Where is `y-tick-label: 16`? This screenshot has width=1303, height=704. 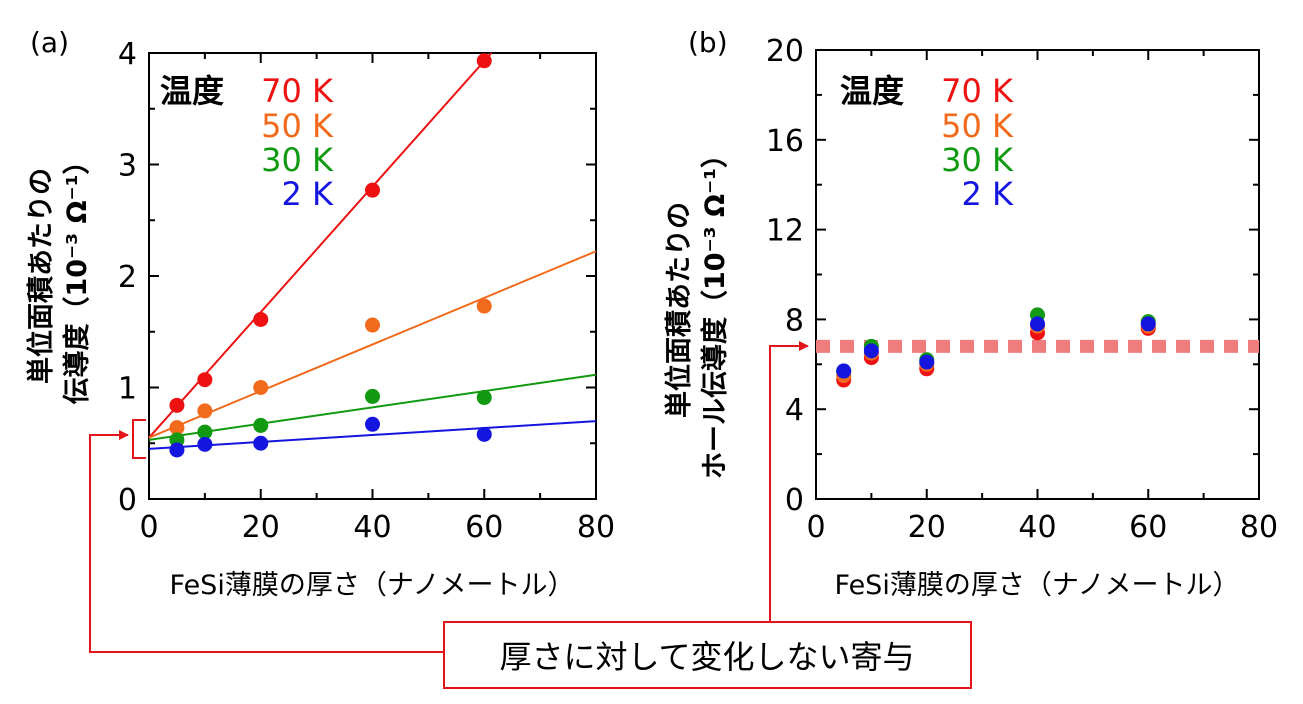
y-tick-label: 16 is located at coordinates (785, 141).